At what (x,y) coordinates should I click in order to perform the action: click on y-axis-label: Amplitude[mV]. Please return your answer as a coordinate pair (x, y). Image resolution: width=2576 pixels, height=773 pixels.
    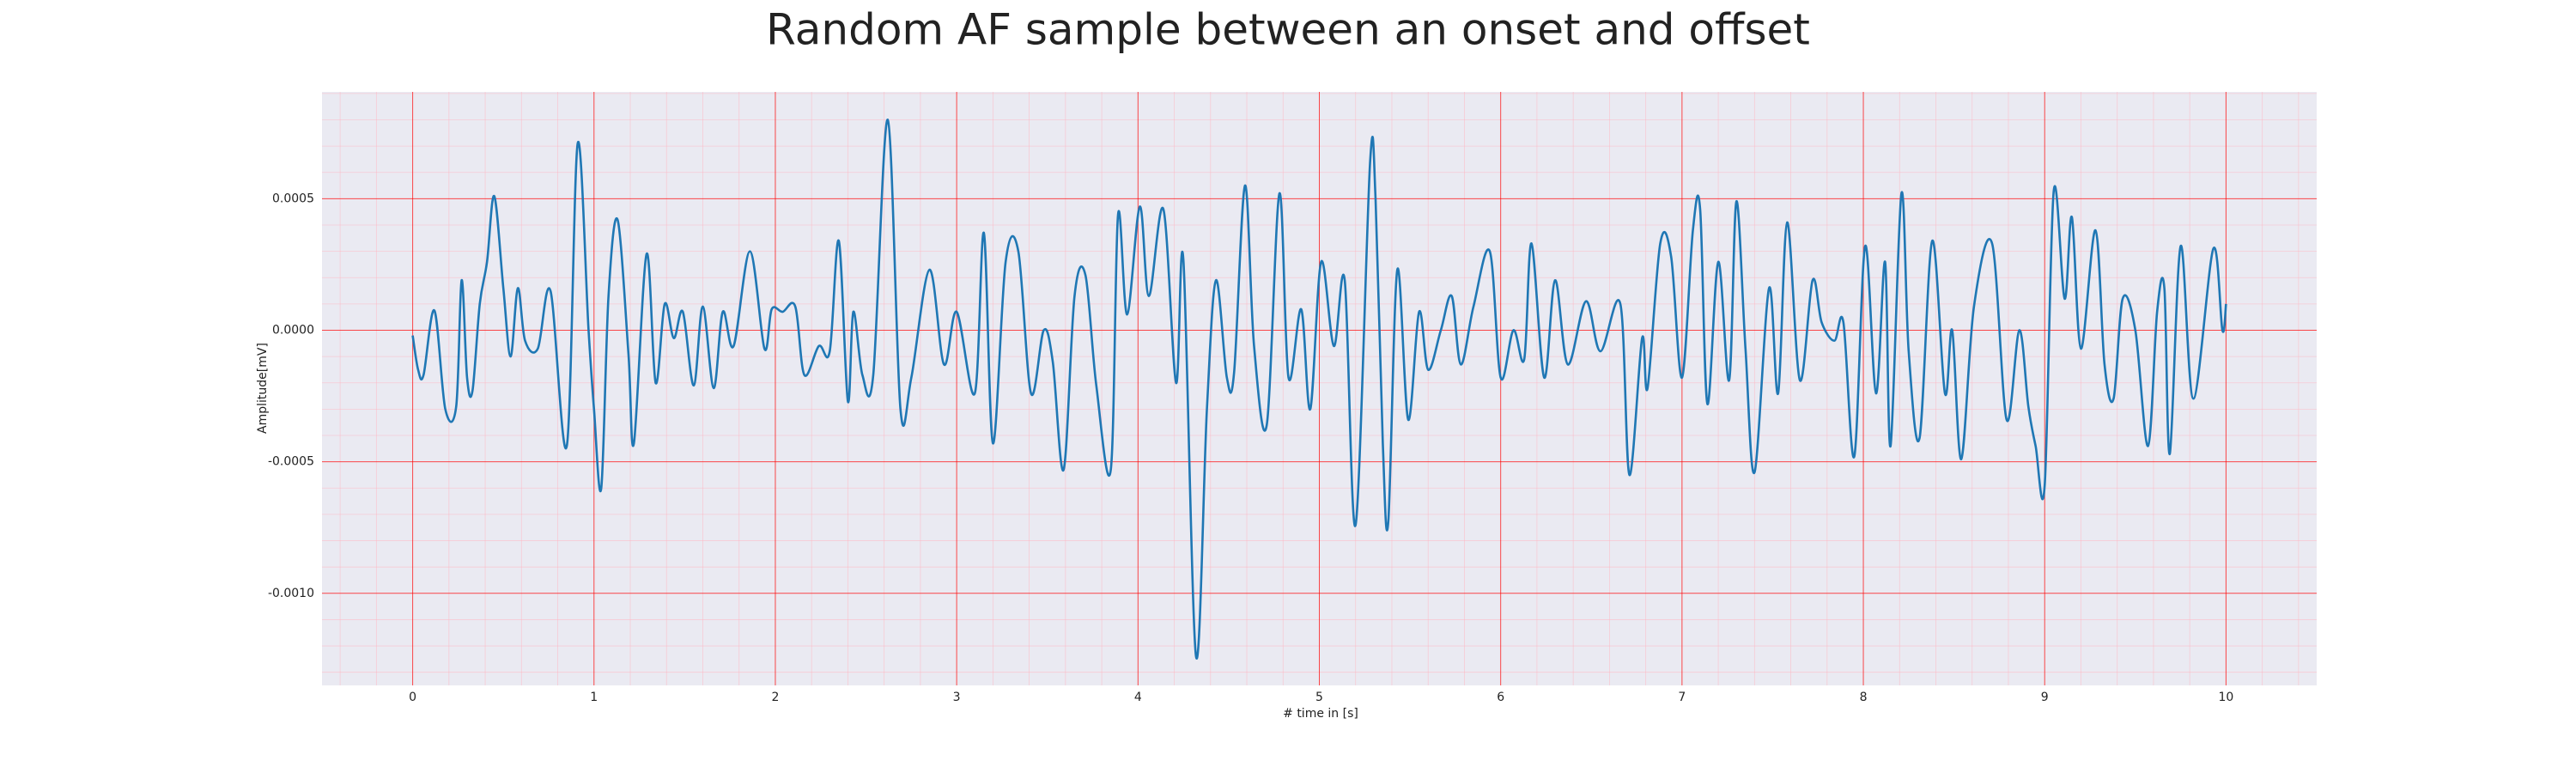
    Looking at the image, I should click on (263, 388).